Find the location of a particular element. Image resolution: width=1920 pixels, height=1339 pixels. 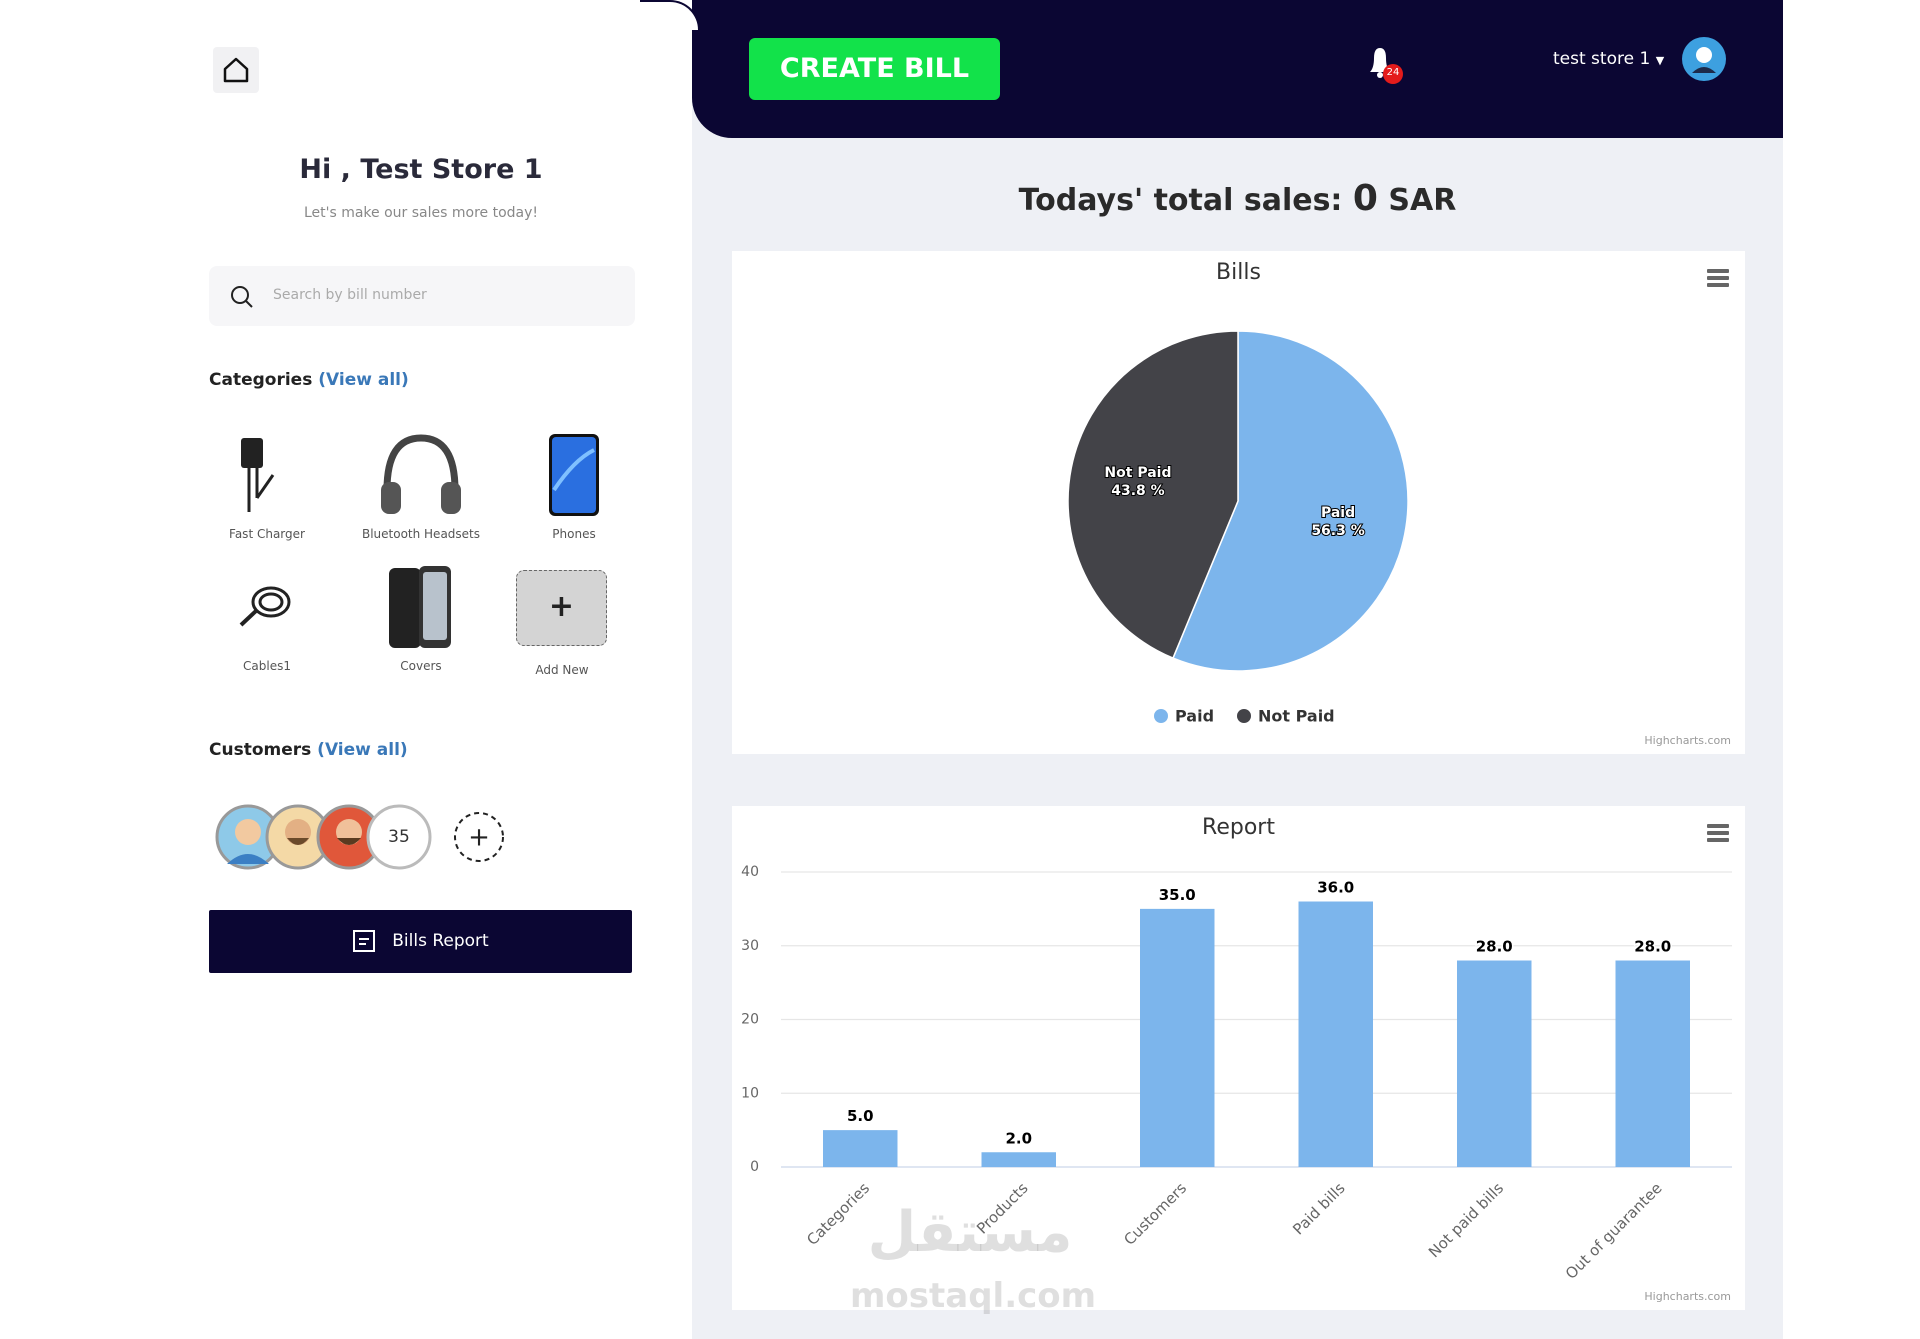

bills-report-button: Bills Report is located at coordinates (420, 941).